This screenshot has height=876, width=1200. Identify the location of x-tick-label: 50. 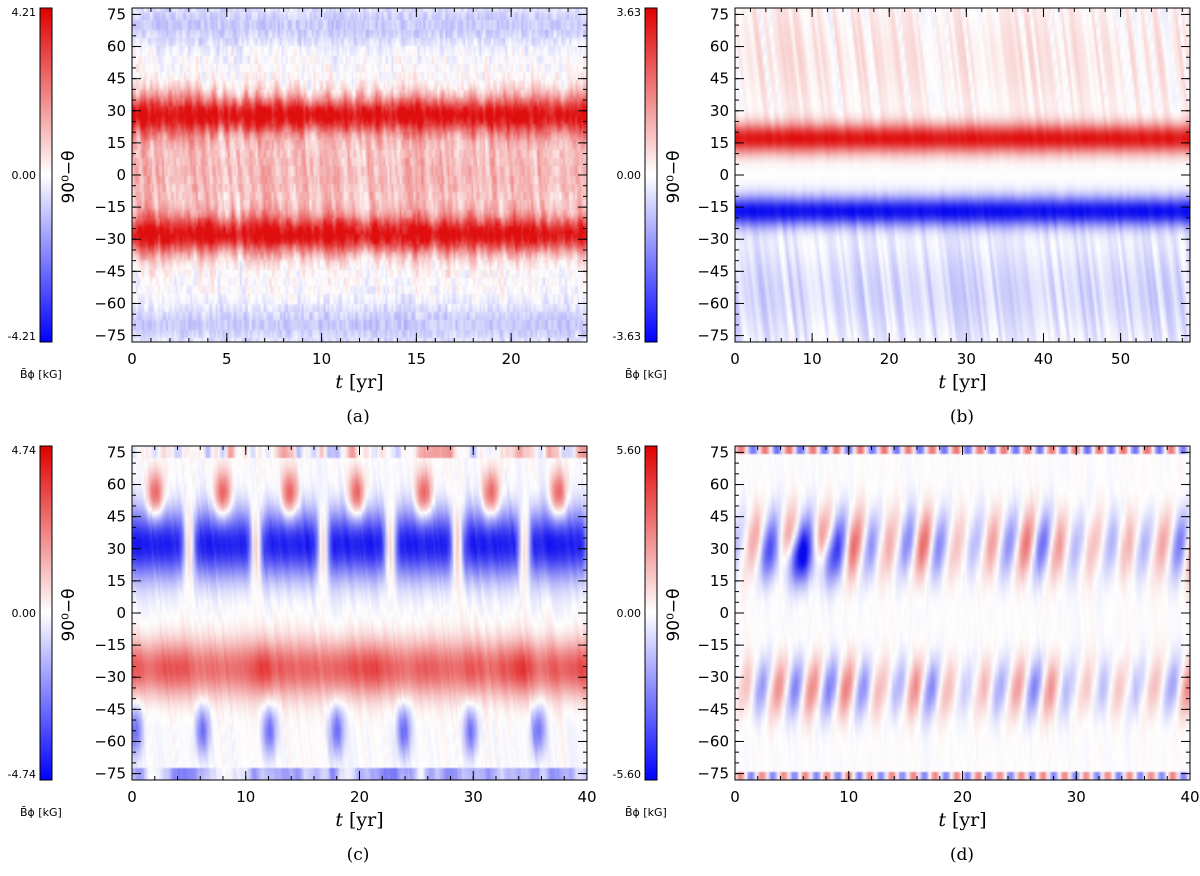
(1120, 359).